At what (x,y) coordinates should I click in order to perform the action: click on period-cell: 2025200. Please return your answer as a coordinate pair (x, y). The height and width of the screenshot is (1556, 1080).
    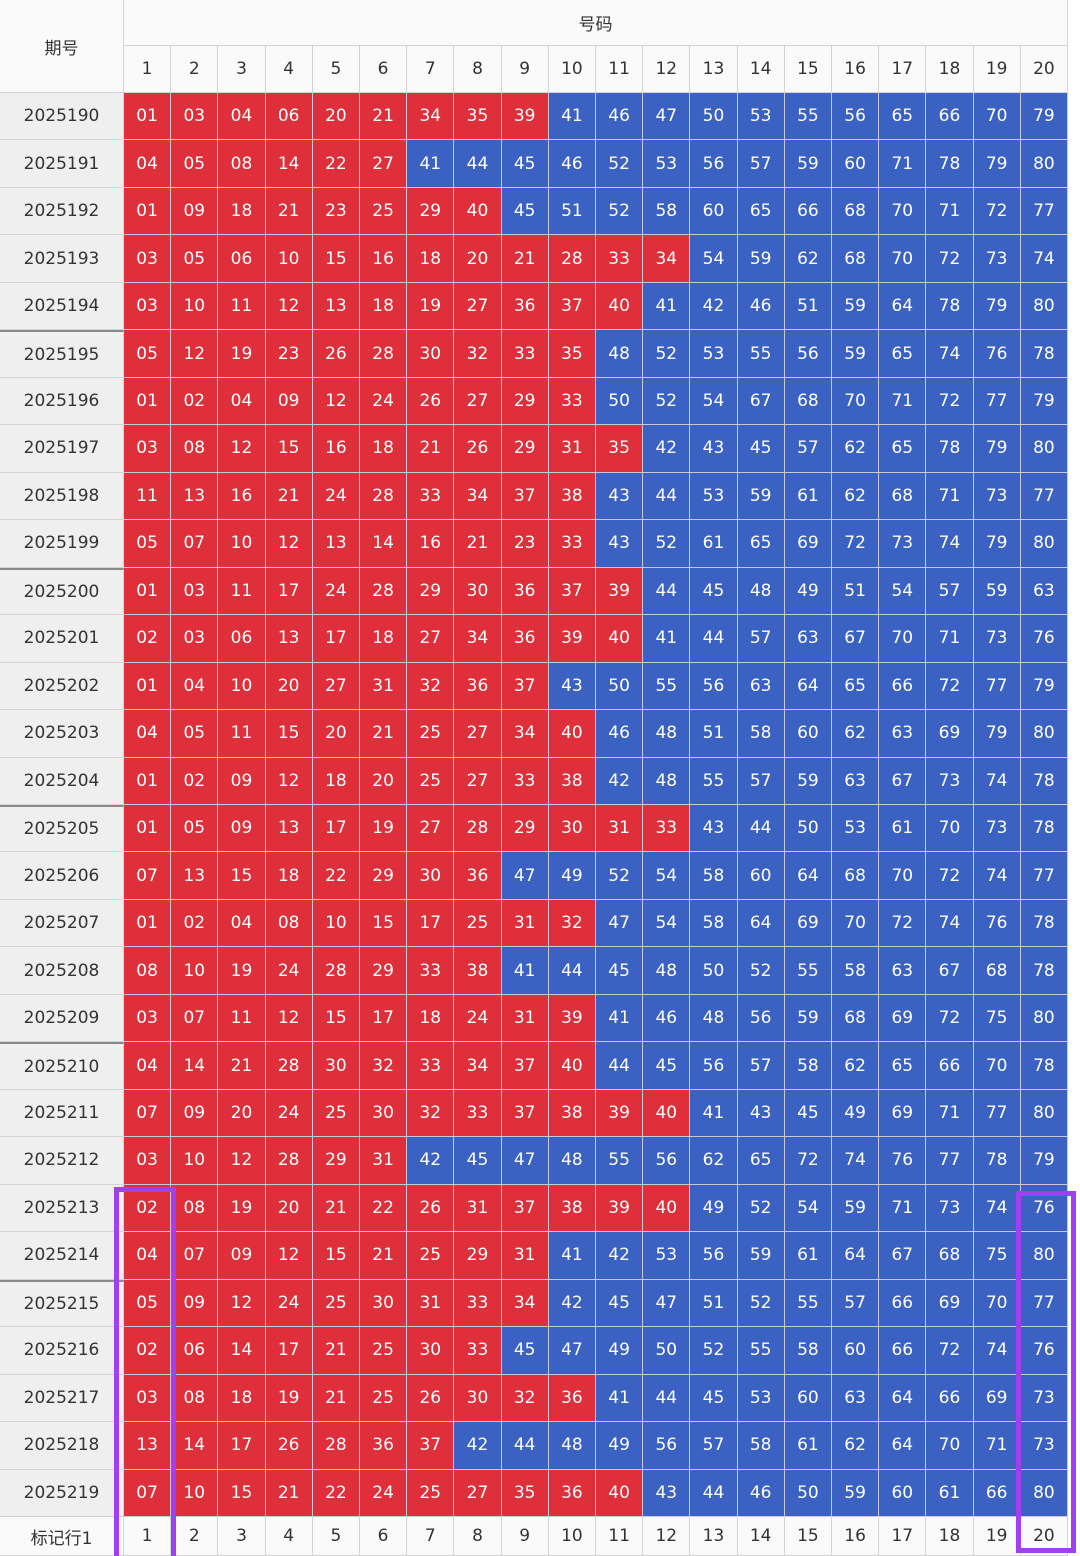
    Looking at the image, I should click on (62, 591).